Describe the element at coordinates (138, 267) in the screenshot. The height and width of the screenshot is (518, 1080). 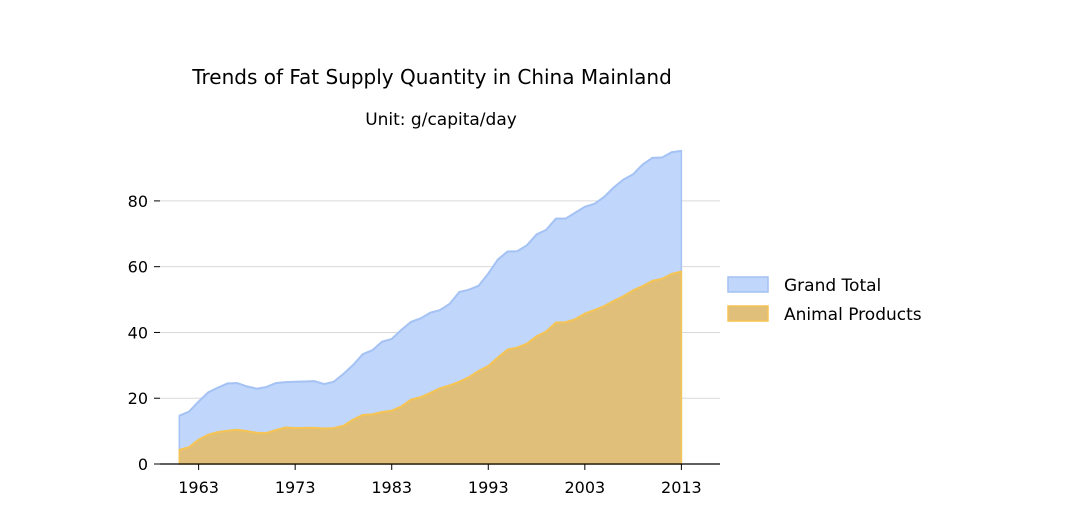
I see `y-tick-label: 60` at that location.